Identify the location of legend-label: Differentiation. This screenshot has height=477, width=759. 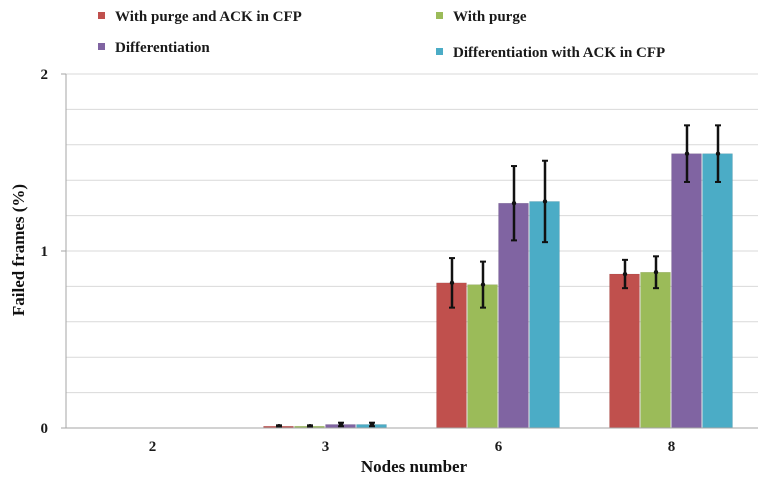
(162, 48).